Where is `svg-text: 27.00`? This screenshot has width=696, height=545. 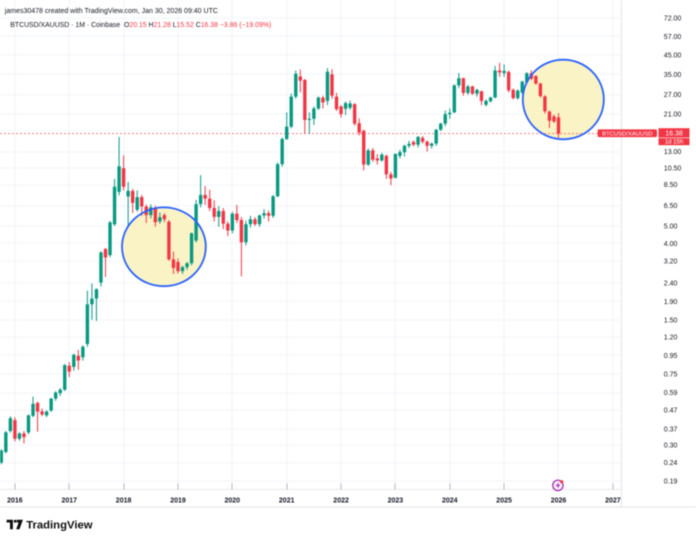 svg-text: 27.00 is located at coordinates (673, 95).